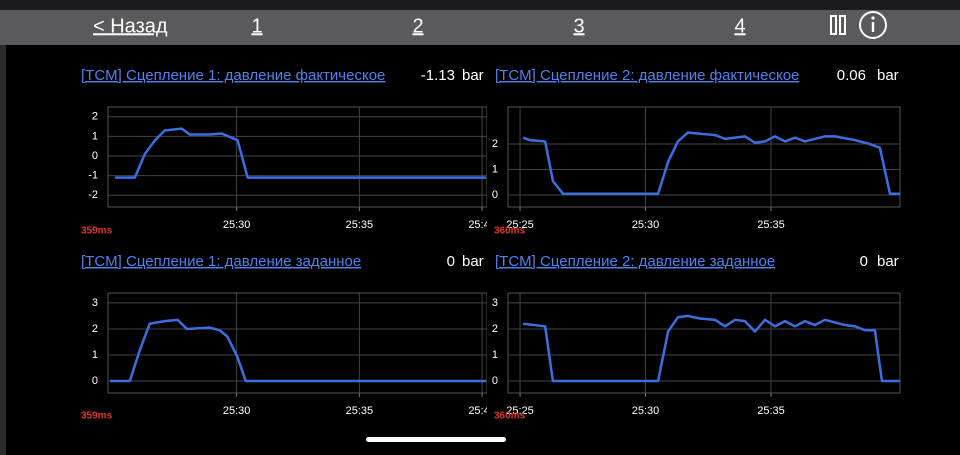  I want to click on chart-title: [TCM] Сцепление 1: давление заданное, so click(221, 261).